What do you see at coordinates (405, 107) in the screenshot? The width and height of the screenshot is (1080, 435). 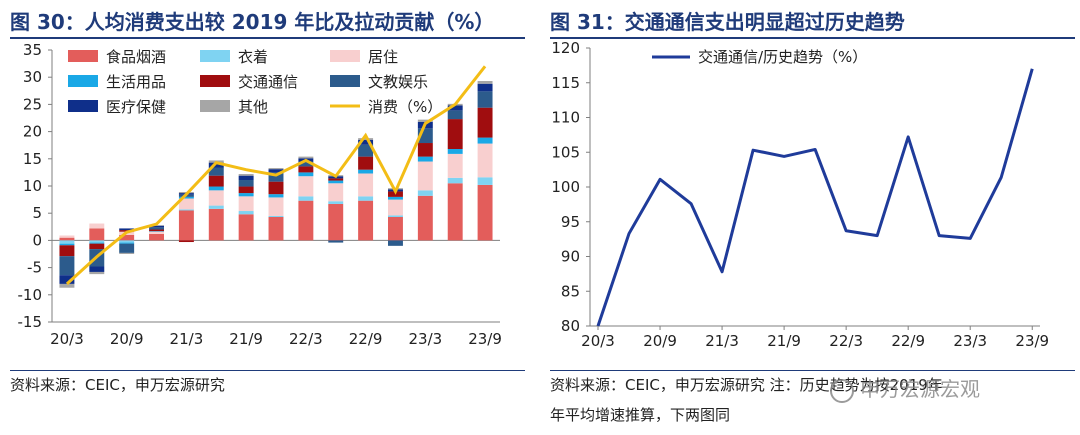 I see `legend-label: 消费（%）` at bounding box center [405, 107].